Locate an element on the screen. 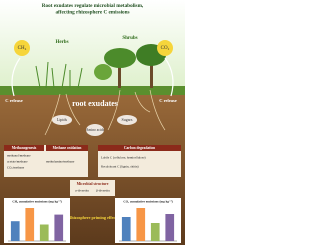 Image resolution: width=320 pixels, height=245 pixels. box-item: acetate/methane is located at coordinates (17, 162).